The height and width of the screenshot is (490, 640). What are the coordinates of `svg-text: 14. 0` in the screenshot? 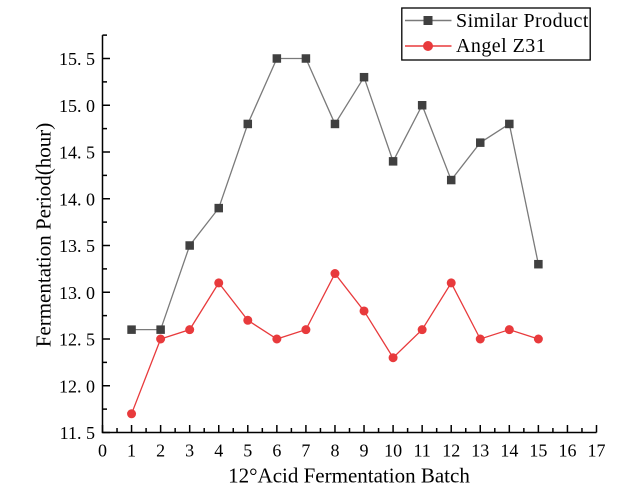 It's located at (77, 199).